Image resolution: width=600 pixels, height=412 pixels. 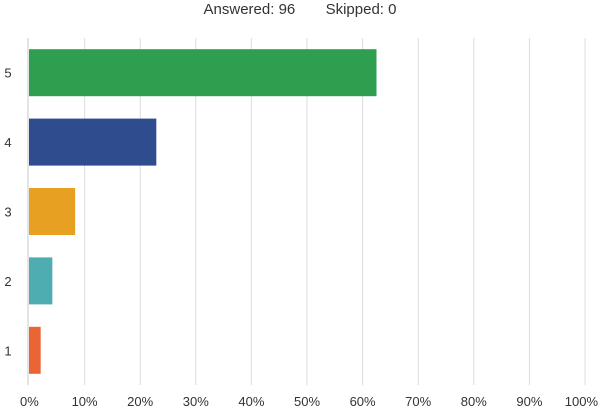 I want to click on x-tick-label: 80%, so click(x=474, y=401).